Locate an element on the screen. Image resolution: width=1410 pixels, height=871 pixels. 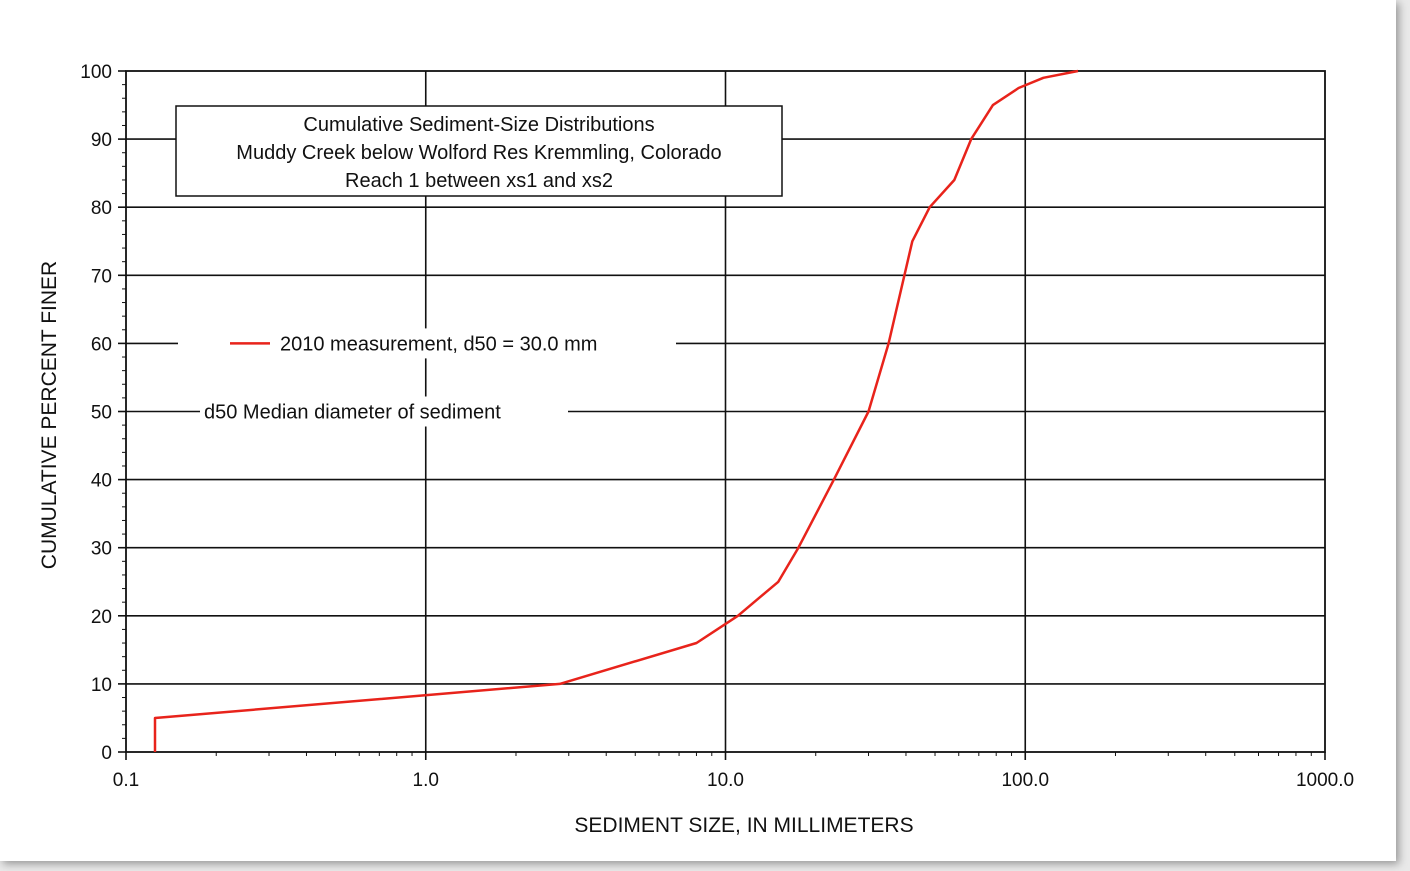
y-tick-label-10: 10 is located at coordinates (101, 685).